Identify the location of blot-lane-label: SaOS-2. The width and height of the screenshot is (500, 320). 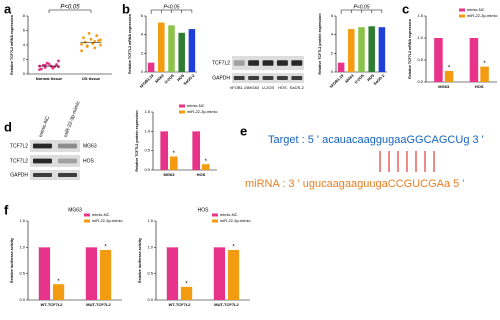
(297, 87).